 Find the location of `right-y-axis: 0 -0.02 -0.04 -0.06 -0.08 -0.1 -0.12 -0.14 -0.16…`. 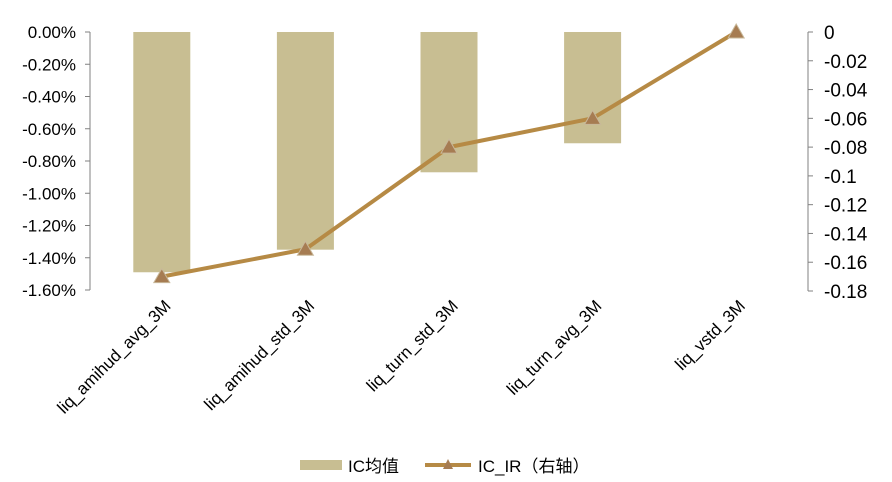

right-y-axis: 0 -0.02 -0.04 -0.06 -0.08 -0.1 -0.12 -0.14 -0.16… is located at coordinates (837, 163).